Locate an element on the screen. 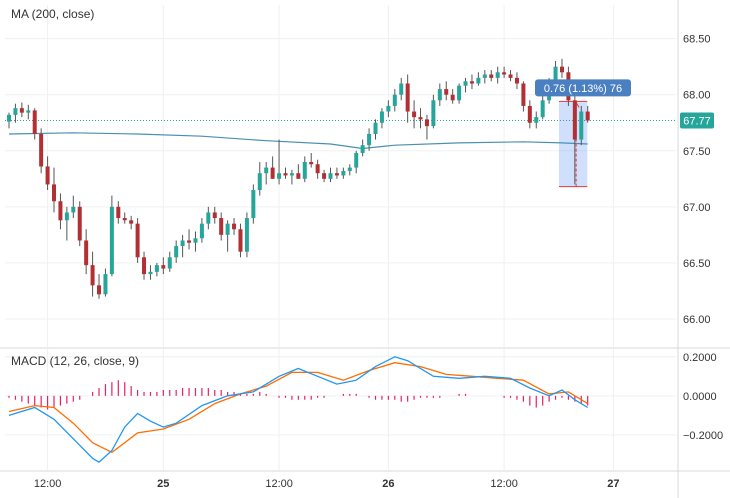  time-axis: 12:00 25 12:00 26 12:00 27 is located at coordinates (327, 484).